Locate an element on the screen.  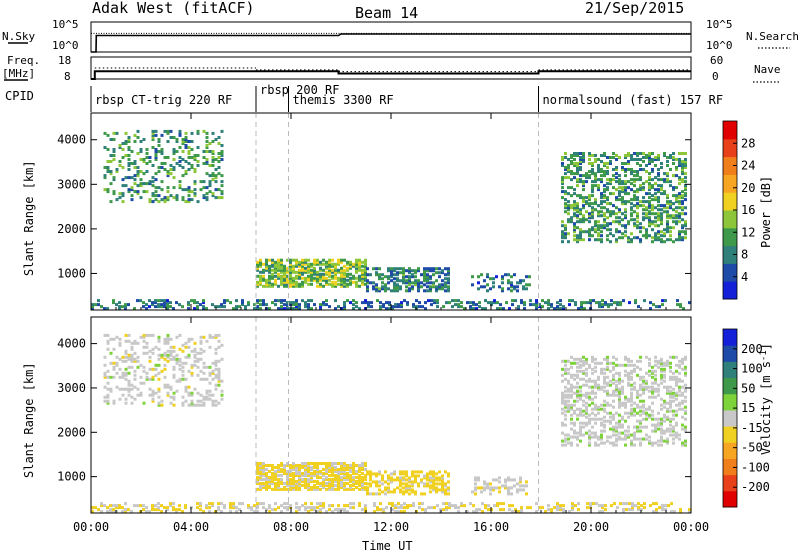
nave-label: Nave is located at coordinates (767, 69).